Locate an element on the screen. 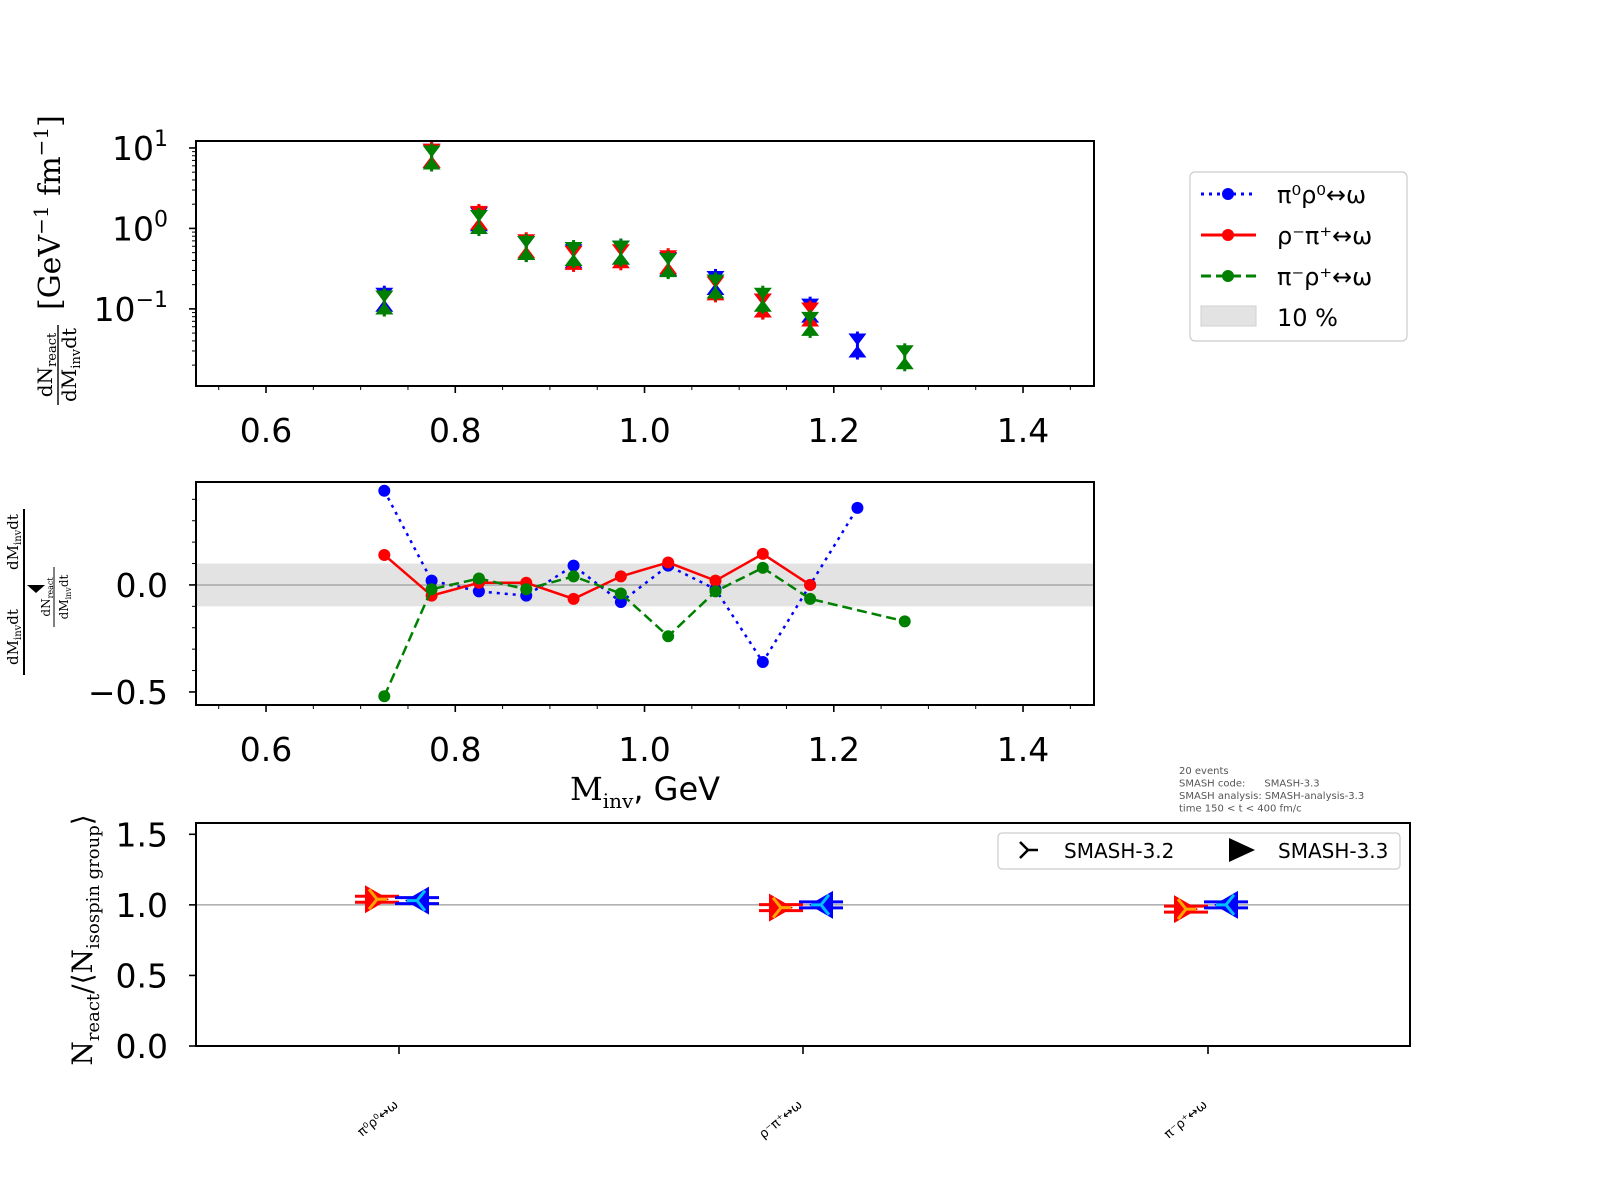  bottom-y-label: Nreact/⟨Nisospin group⟩ is located at coordinates (85, 939).